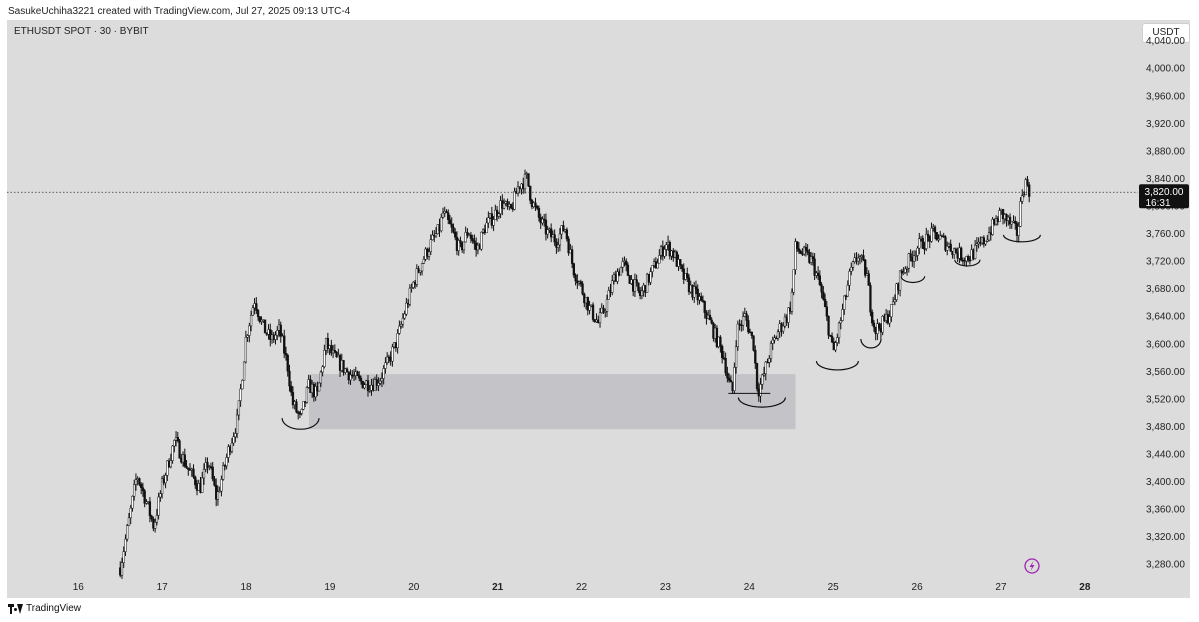 The width and height of the screenshot is (1199, 622). I want to click on y-tick-label: 3,920.00, so click(1165, 124).